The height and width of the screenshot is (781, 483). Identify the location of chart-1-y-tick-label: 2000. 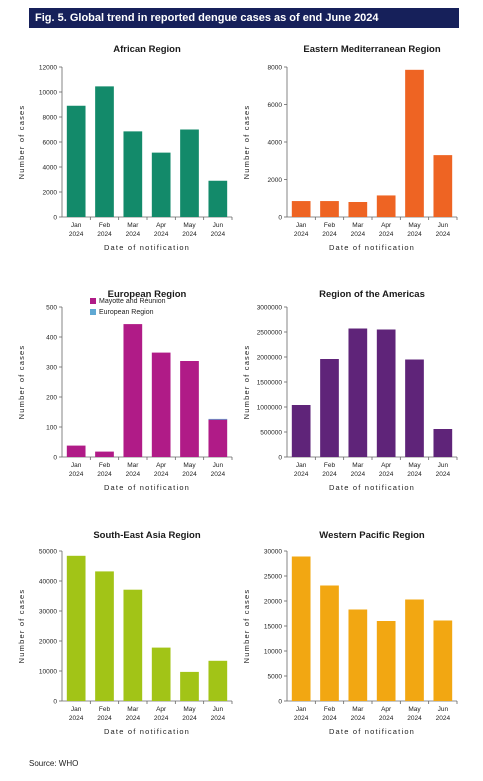
(50, 193).